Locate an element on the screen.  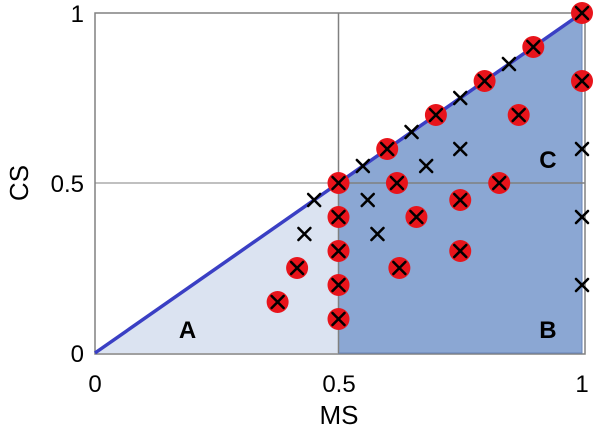
y-tick-label-0.5: 0.5 is located at coordinates (67, 184).